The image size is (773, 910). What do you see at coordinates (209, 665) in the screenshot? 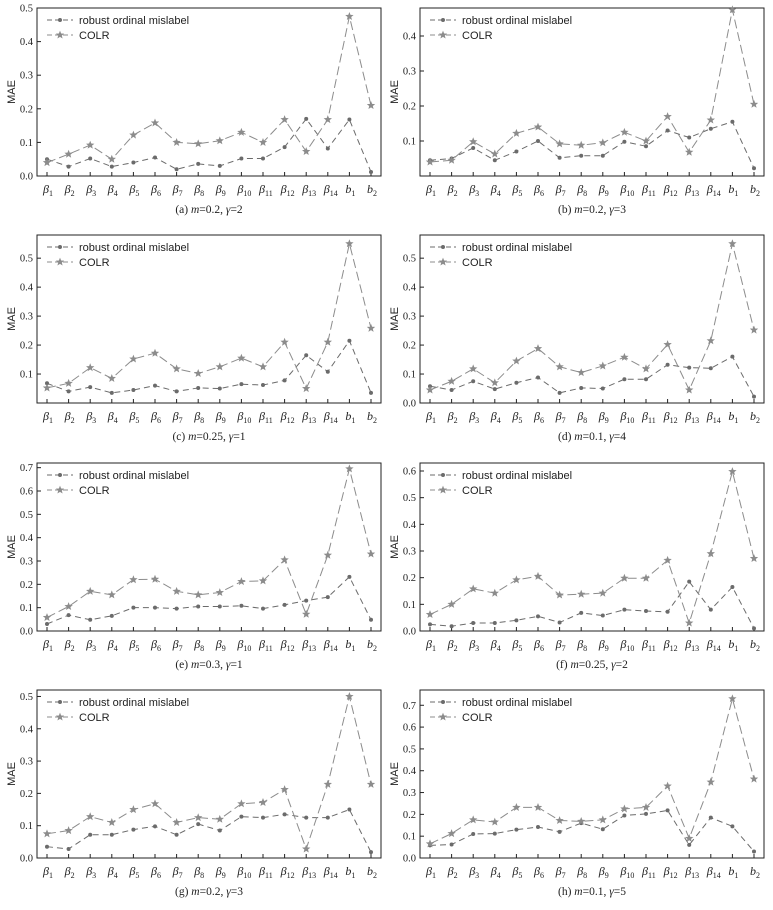
I see `panel-caption: (e) m=0.3, γ=1` at bounding box center [209, 665].